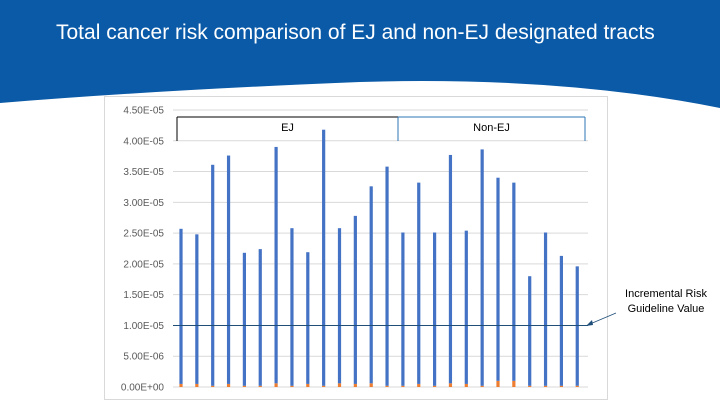  Describe the element at coordinates (143, 388) in the screenshot. I see `y-tick-label: 0.00E+00` at that location.